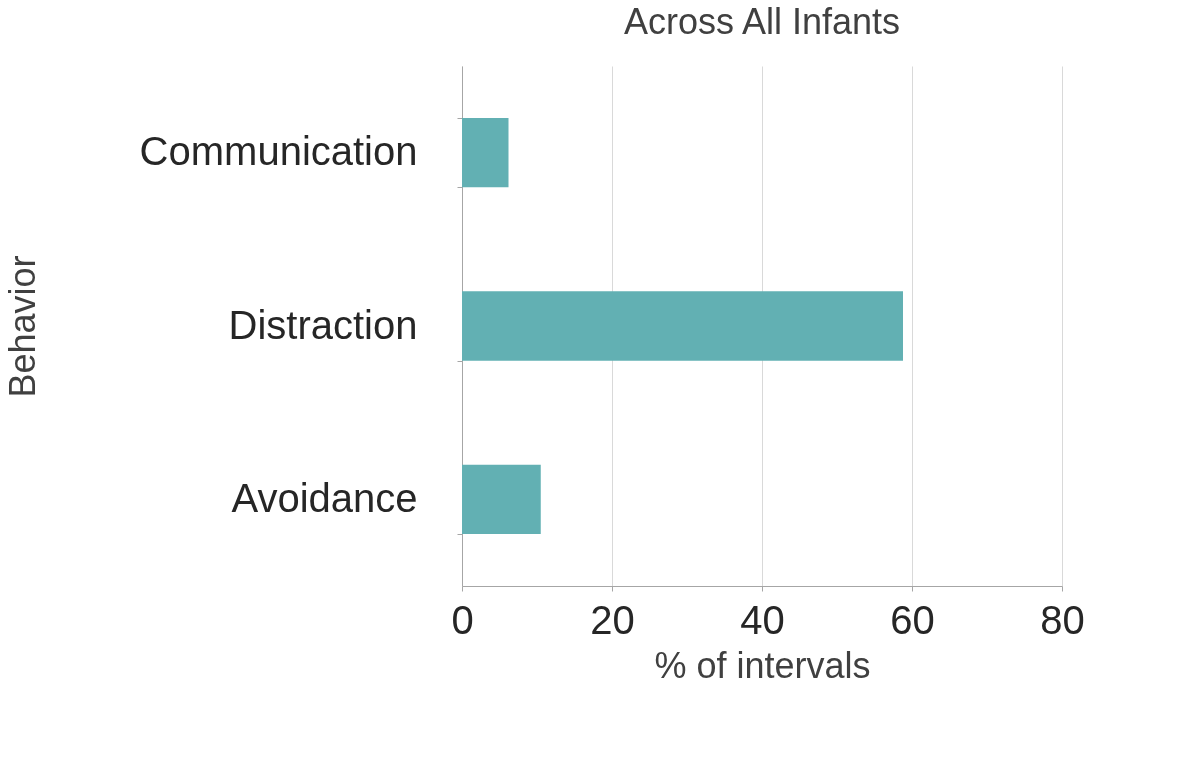 The image size is (1182, 759). I want to click on x-tick-label: 0, so click(462, 619).